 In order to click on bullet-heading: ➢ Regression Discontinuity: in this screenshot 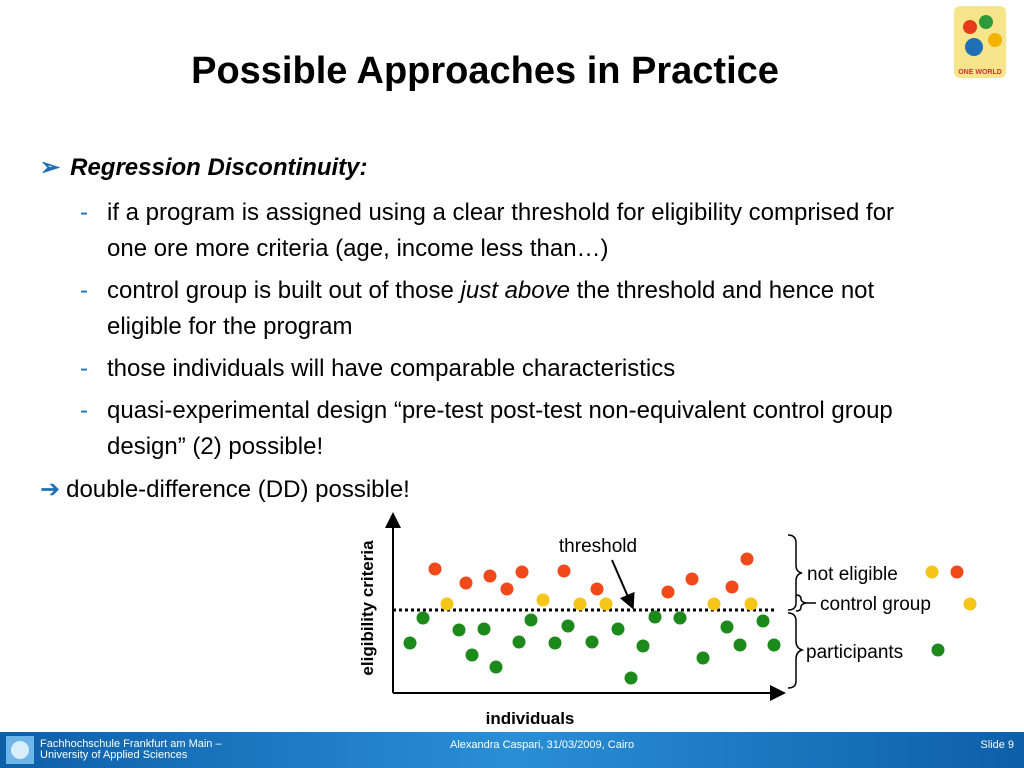, I will do `click(204, 167)`.